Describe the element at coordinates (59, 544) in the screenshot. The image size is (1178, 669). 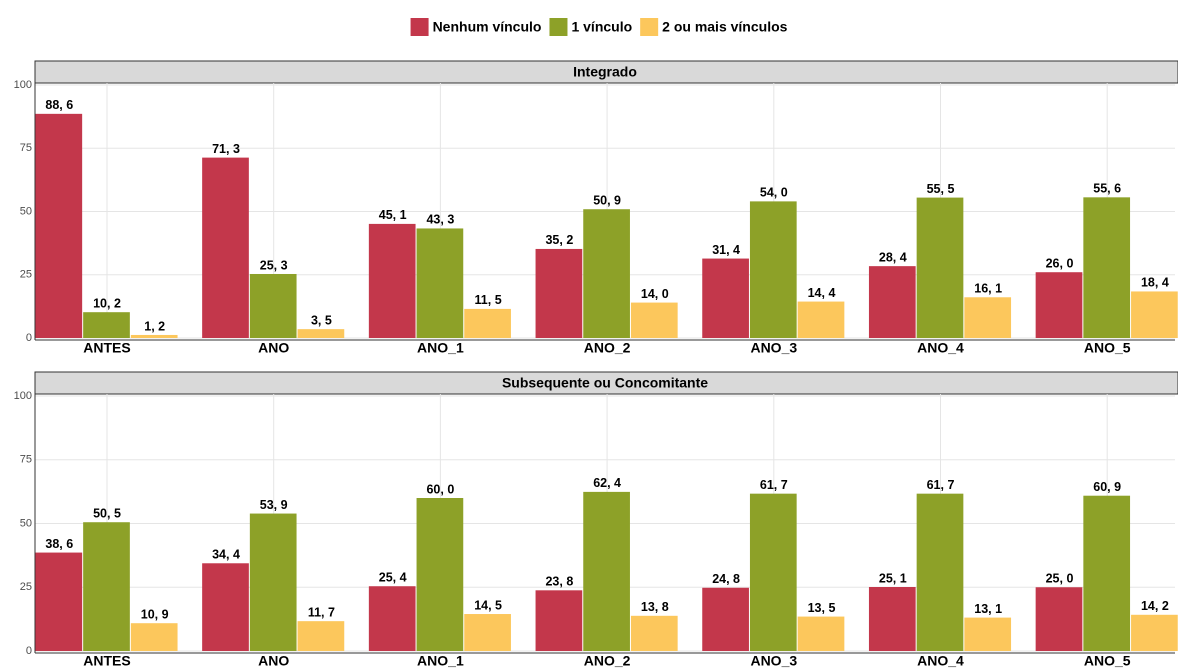
I see `value-label: 38, 6` at that location.